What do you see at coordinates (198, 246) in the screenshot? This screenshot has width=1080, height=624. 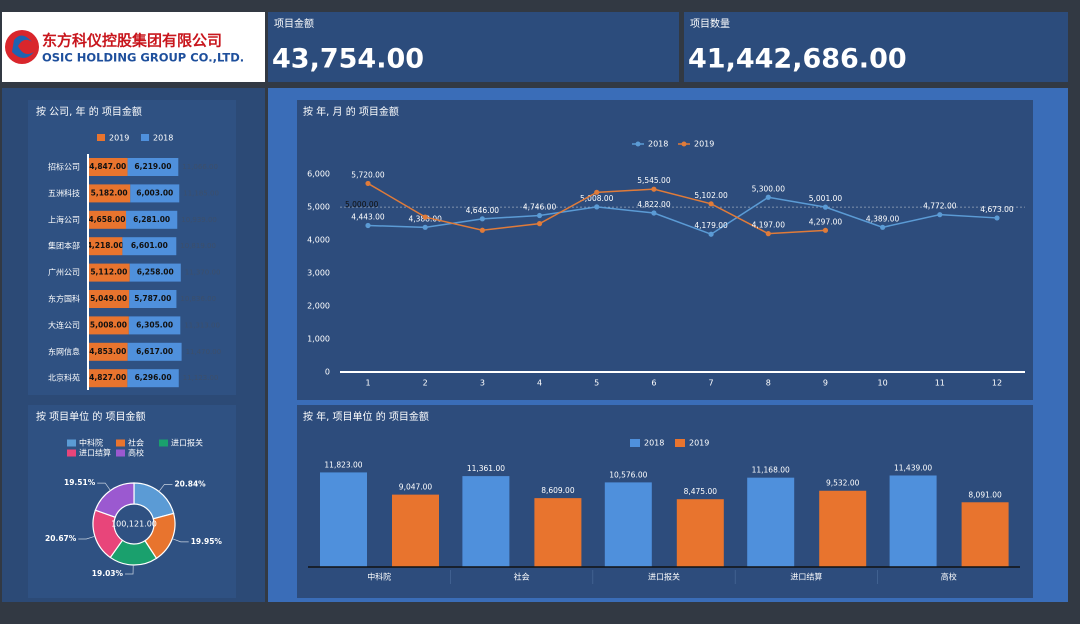 I see `total-label: 10,819.00` at bounding box center [198, 246].